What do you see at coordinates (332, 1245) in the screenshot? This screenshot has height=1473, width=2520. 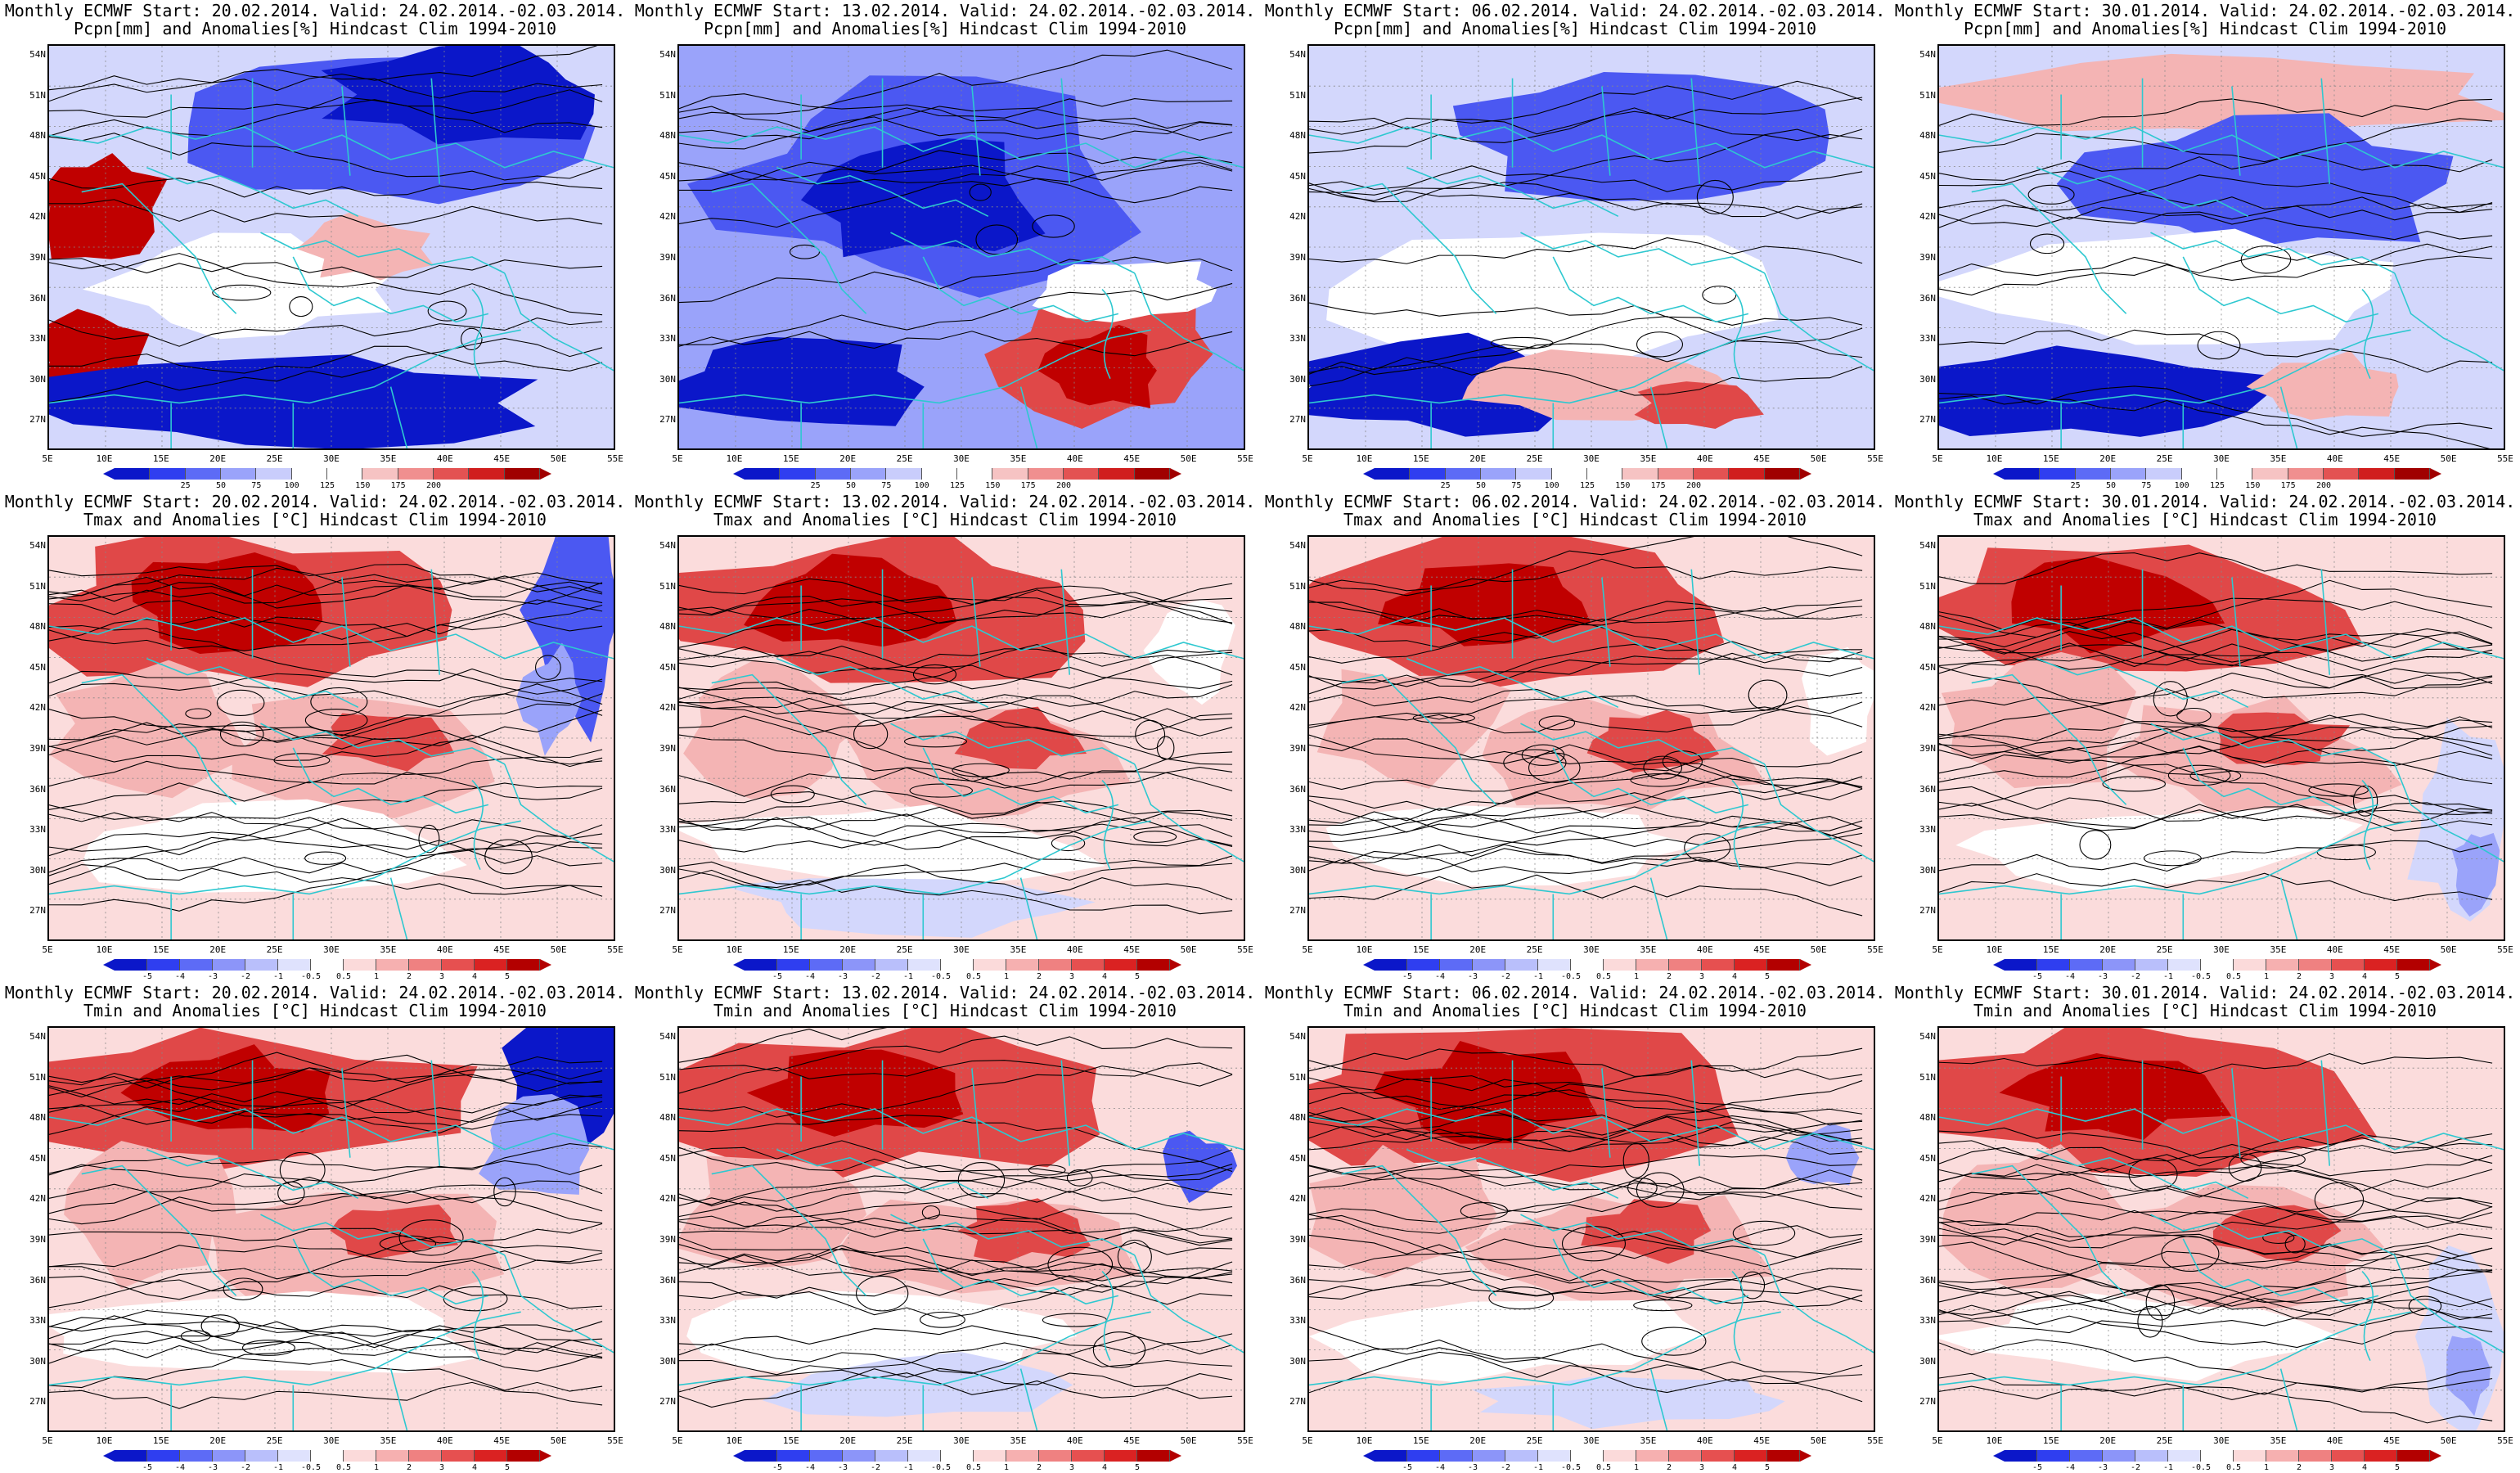 I see `country-borders` at bounding box center [332, 1245].